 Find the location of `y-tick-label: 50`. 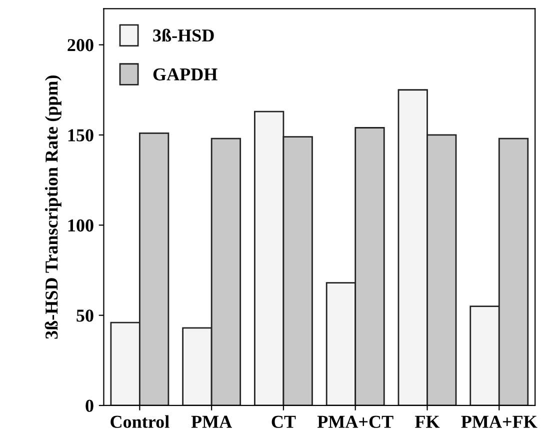

y-tick-label: 50 is located at coordinates (85, 316).